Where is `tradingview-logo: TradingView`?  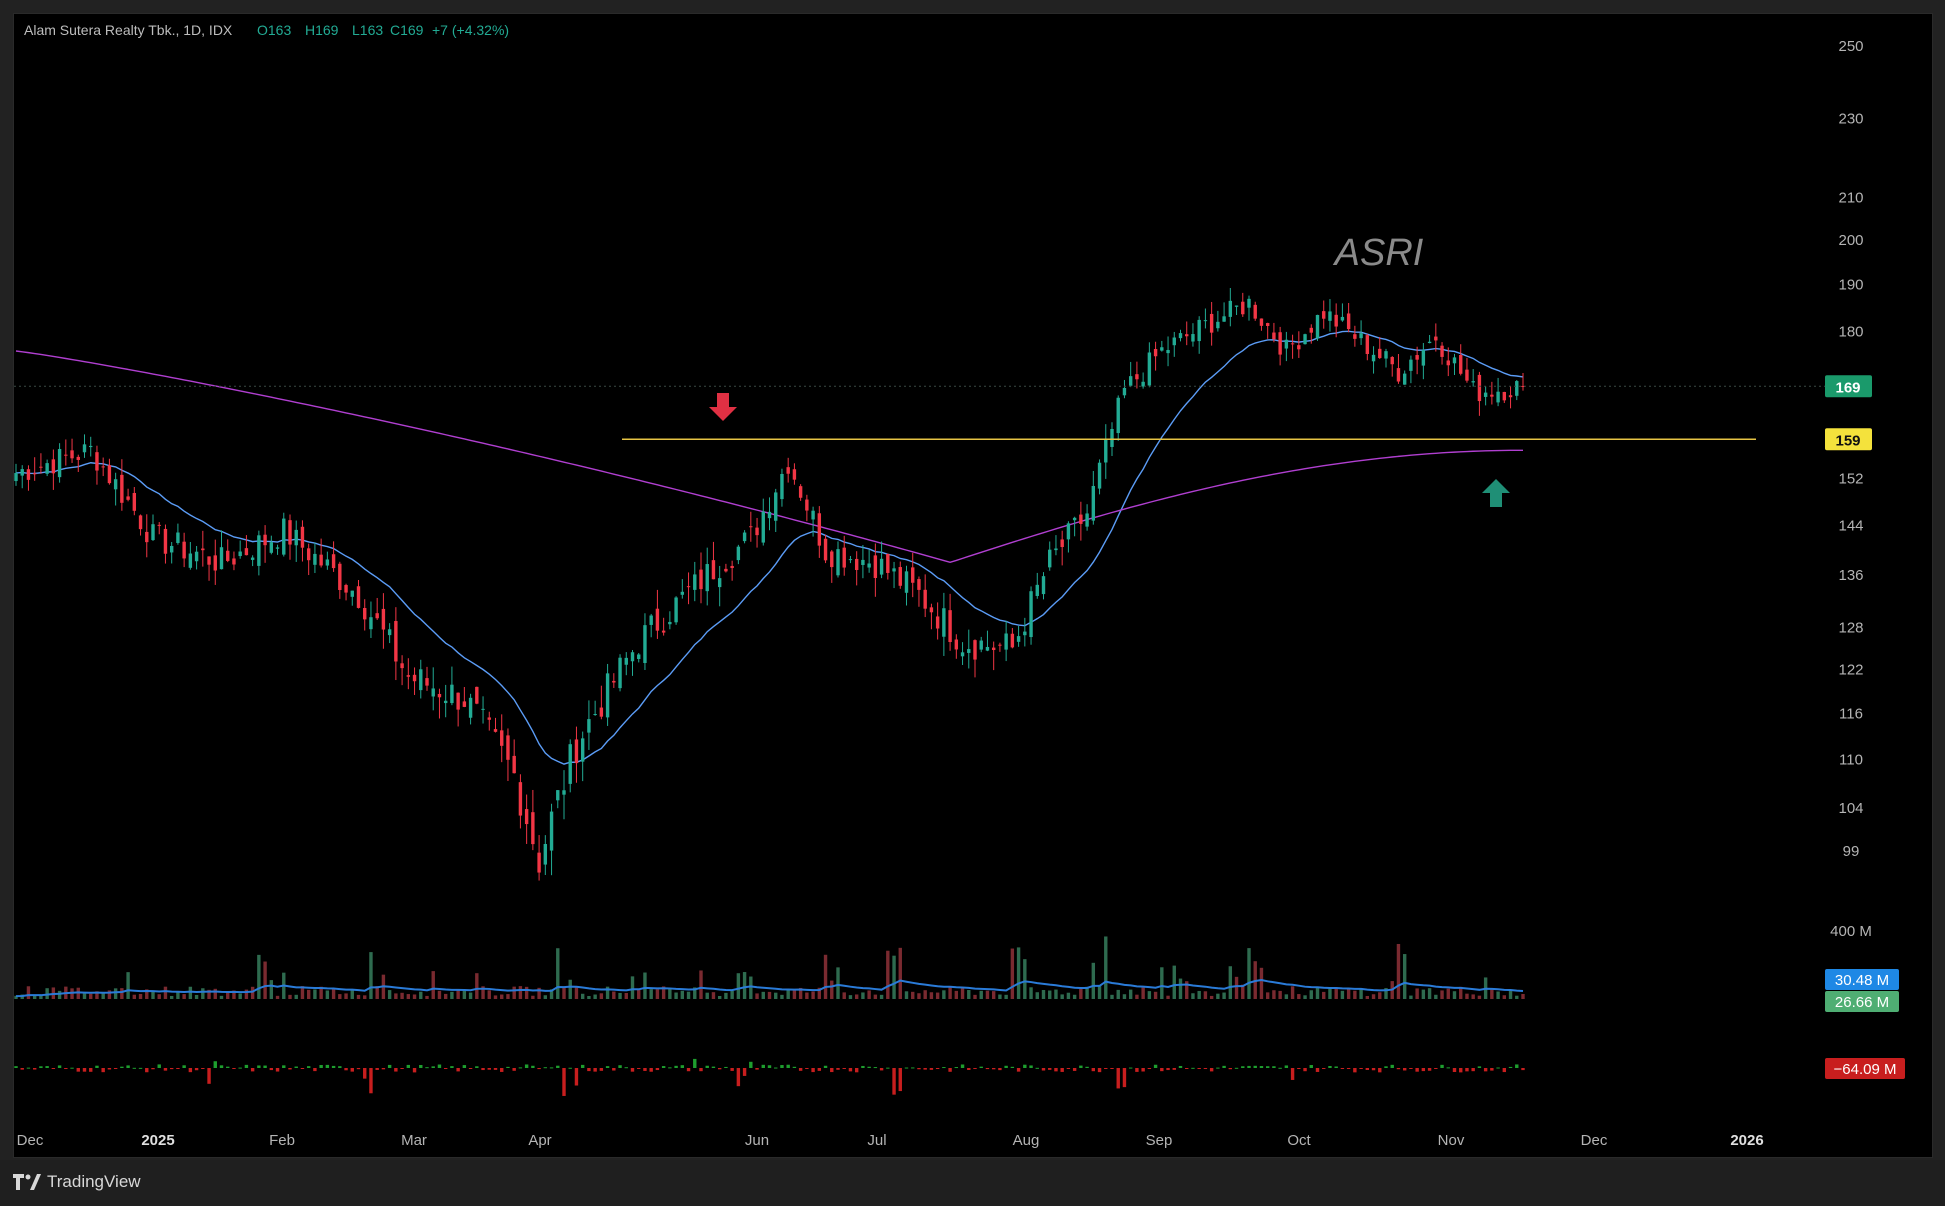
tradingview-logo: TradingView is located at coordinates (77, 1182).